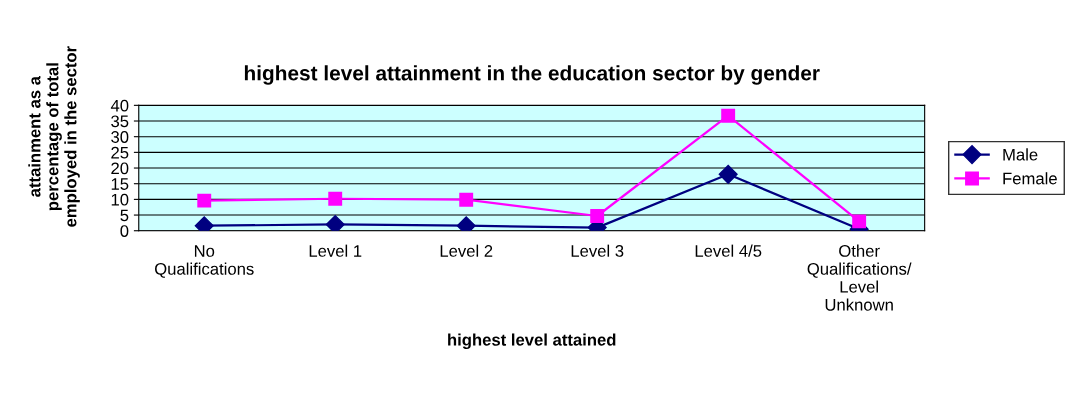 Image resolution: width=1084 pixels, height=418 pixels. Describe the element at coordinates (124, 215) in the screenshot. I see `y-tick-label: 5` at that location.